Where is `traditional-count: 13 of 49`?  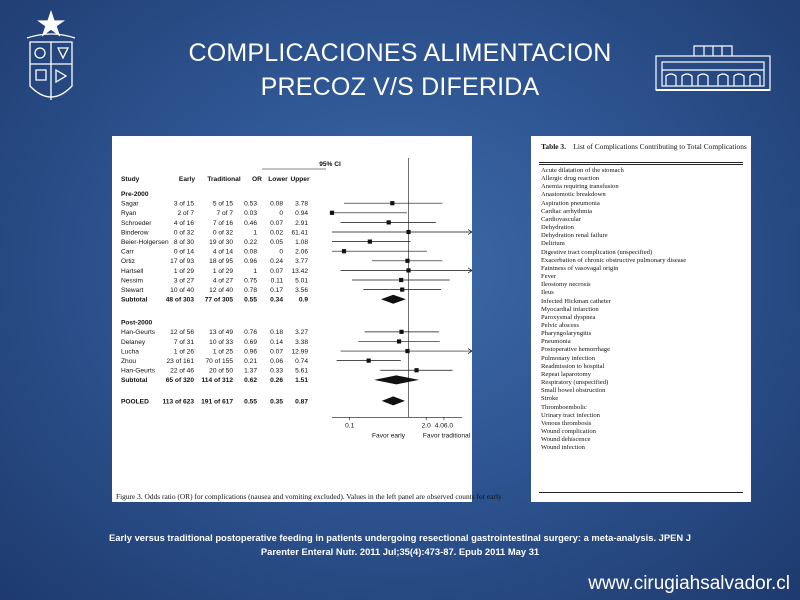 traditional-count: 13 of 49 is located at coordinates (221, 332).